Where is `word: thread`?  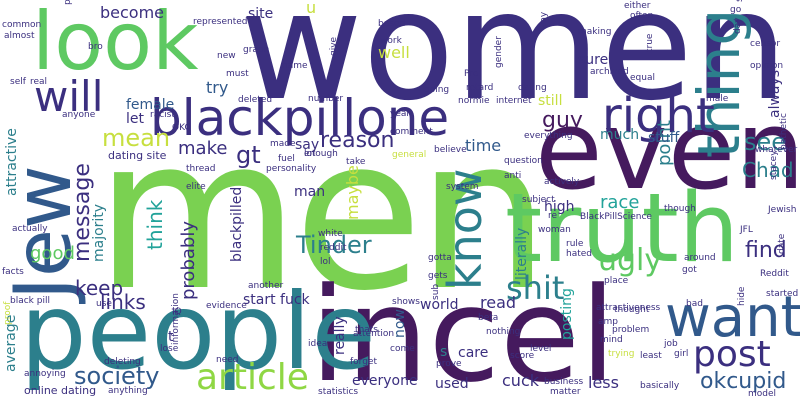 word: thread is located at coordinates (201, 169).